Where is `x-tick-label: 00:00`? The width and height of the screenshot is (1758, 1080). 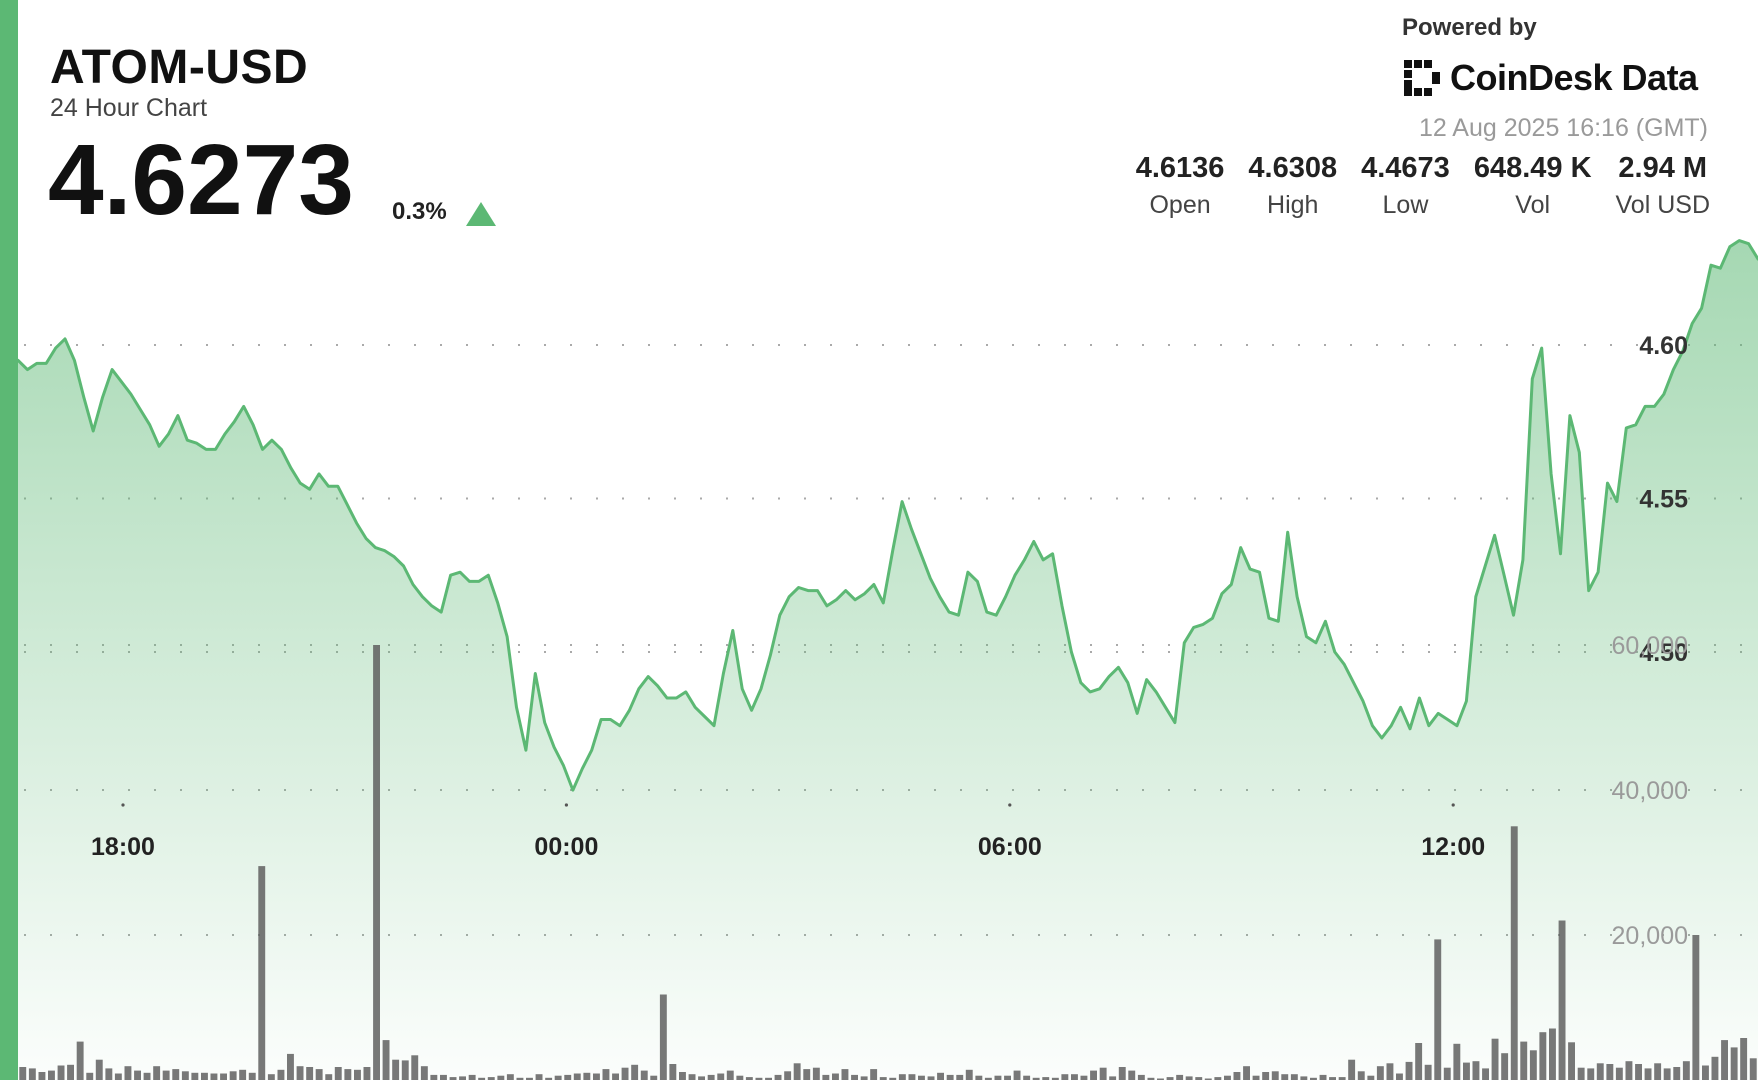 x-tick-label: 00:00 is located at coordinates (566, 847).